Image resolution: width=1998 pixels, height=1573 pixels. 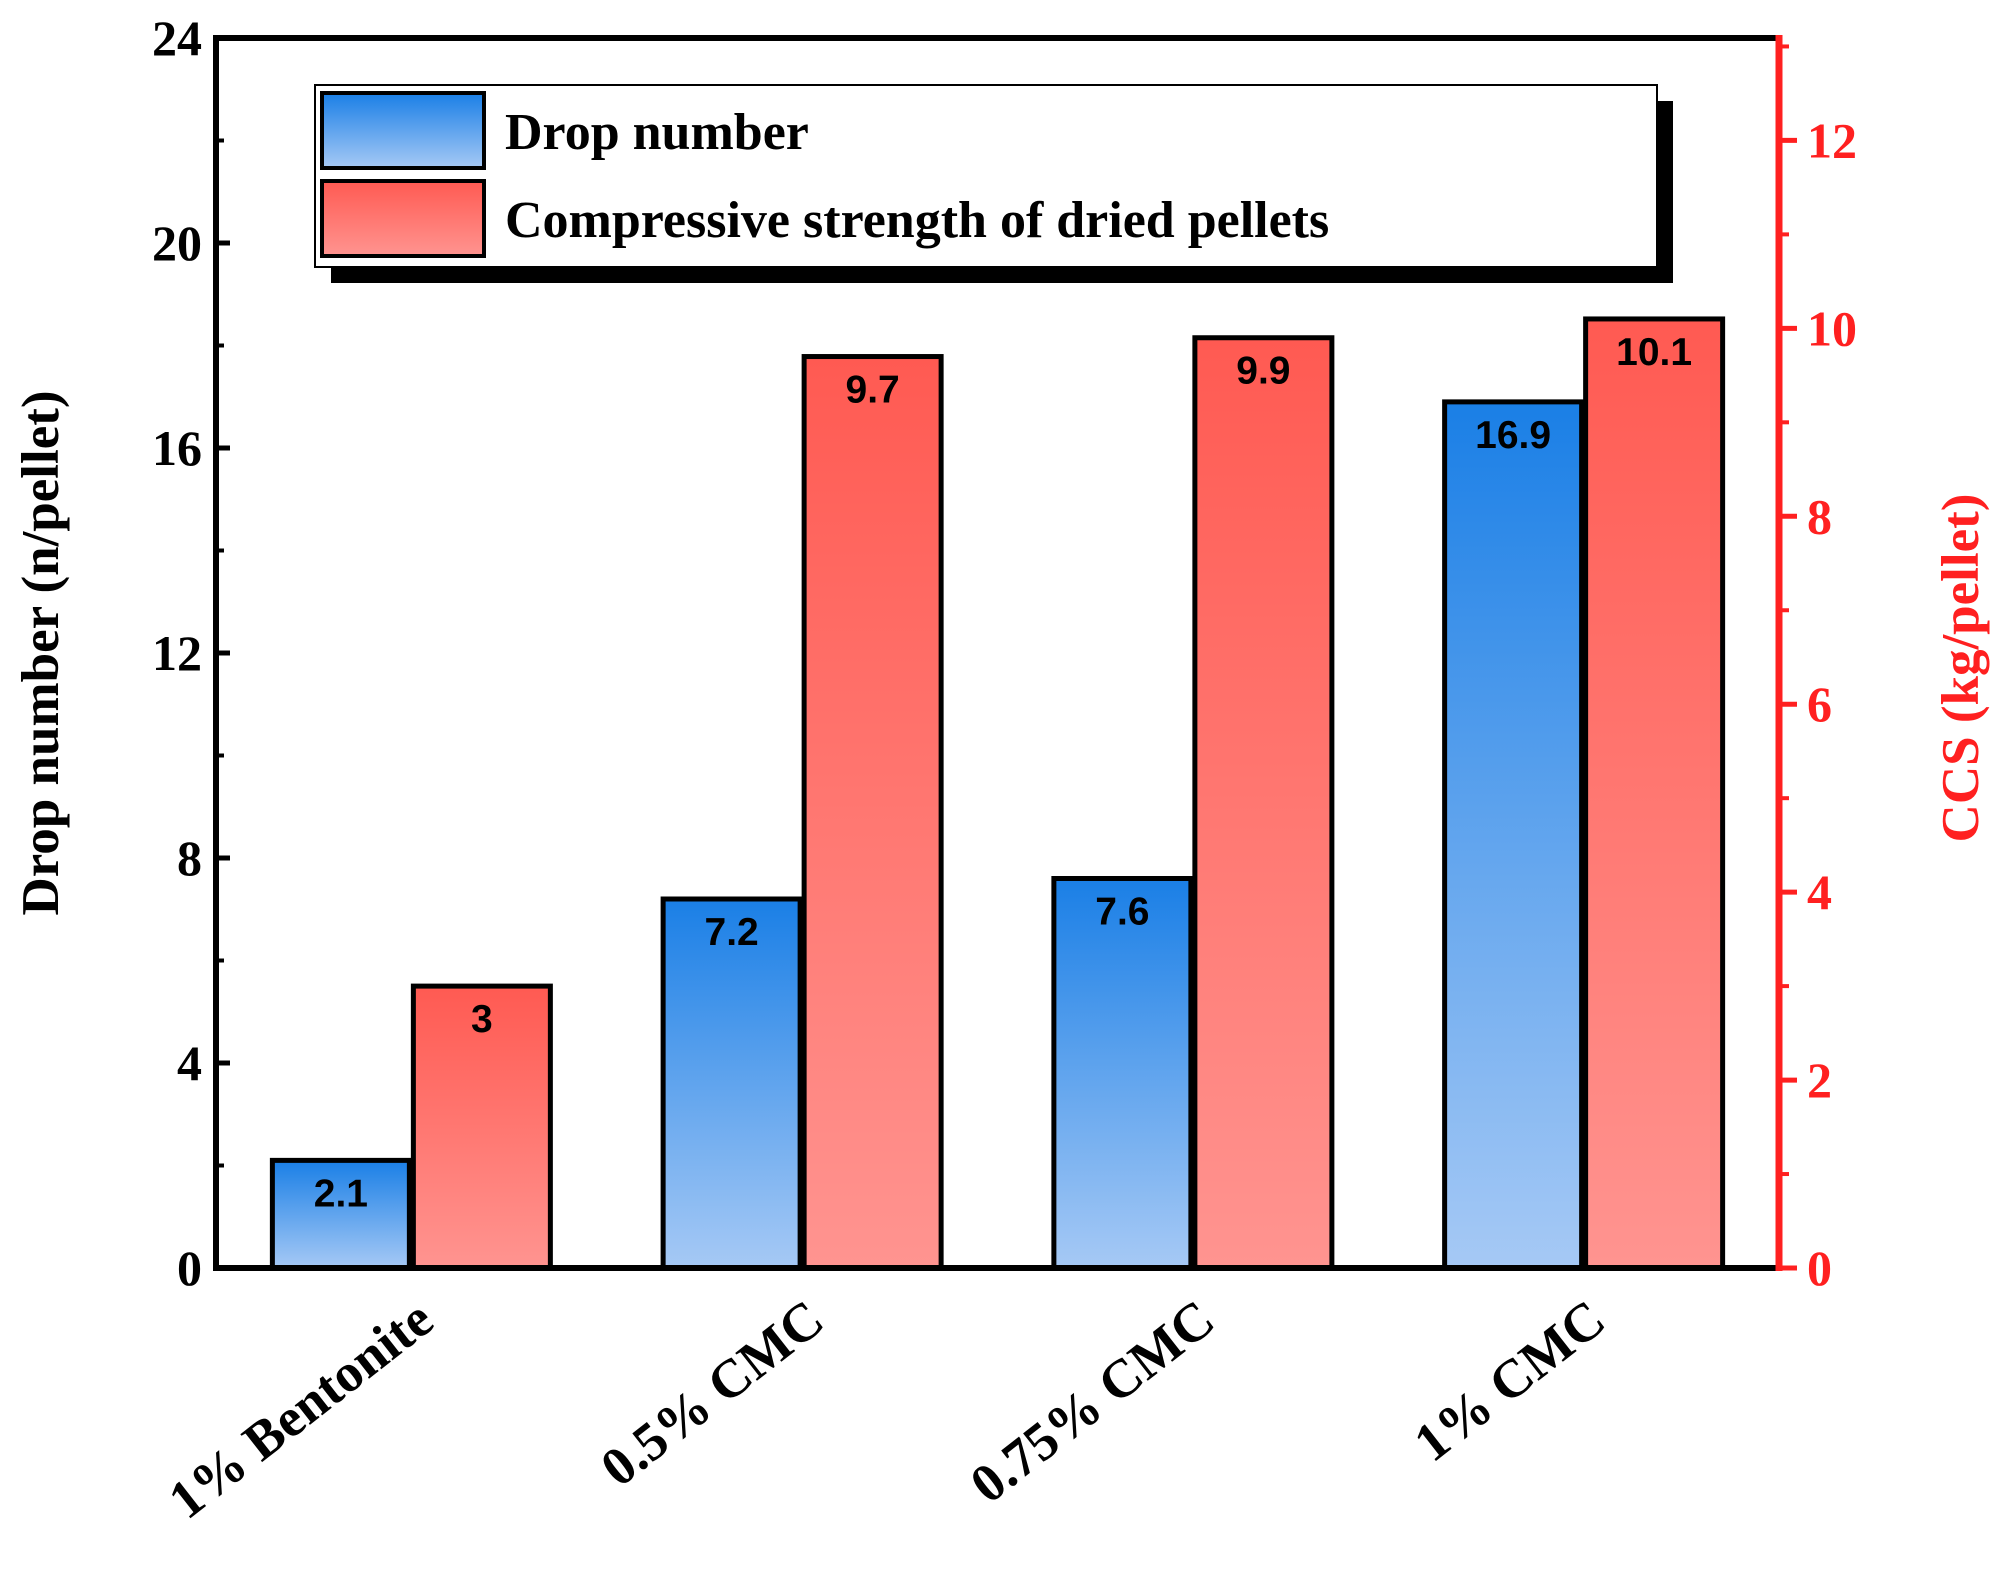 What do you see at coordinates (300, 1409) in the screenshot?
I see `x-tick-label-1-bentonite: 1% Bentonite` at bounding box center [300, 1409].